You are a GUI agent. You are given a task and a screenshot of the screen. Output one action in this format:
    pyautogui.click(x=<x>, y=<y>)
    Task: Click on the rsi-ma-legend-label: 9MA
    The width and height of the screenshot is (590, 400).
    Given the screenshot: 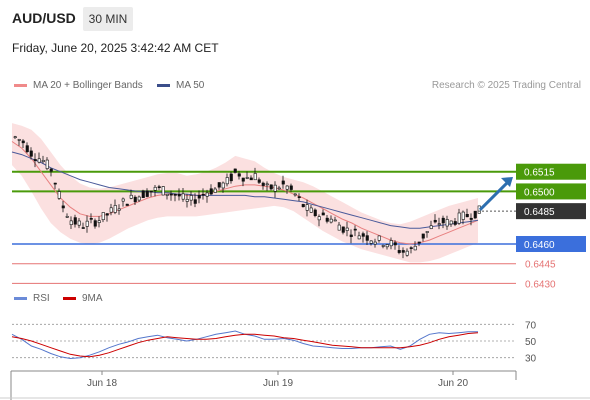 What is the action you would take?
    pyautogui.click(x=92, y=298)
    